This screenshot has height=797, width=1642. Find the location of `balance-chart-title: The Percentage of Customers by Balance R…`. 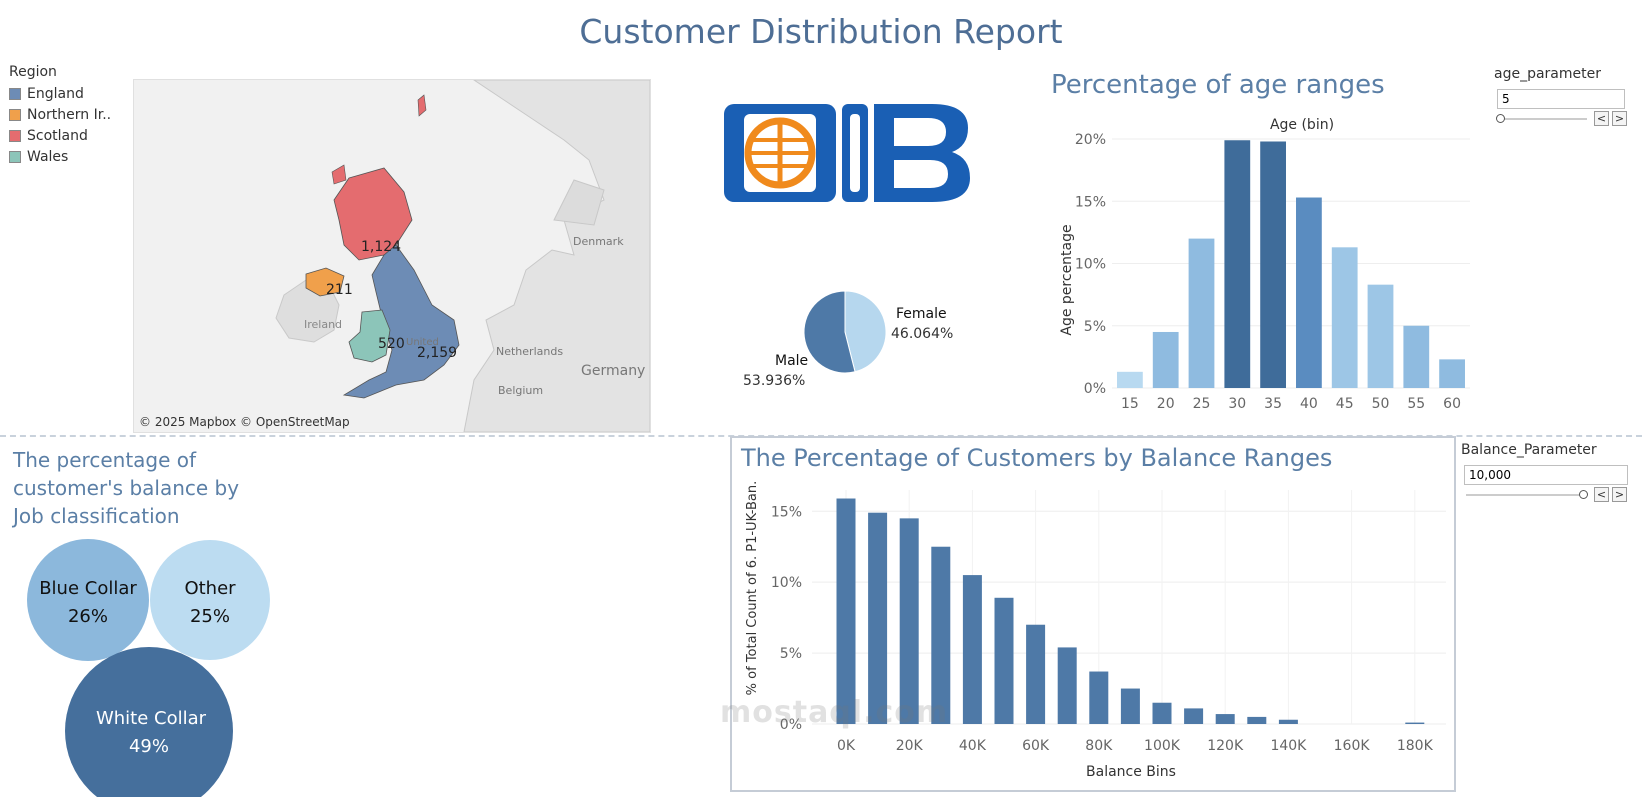

balance-chart-title: The Percentage of Customers by Balance R… is located at coordinates (1037, 458).